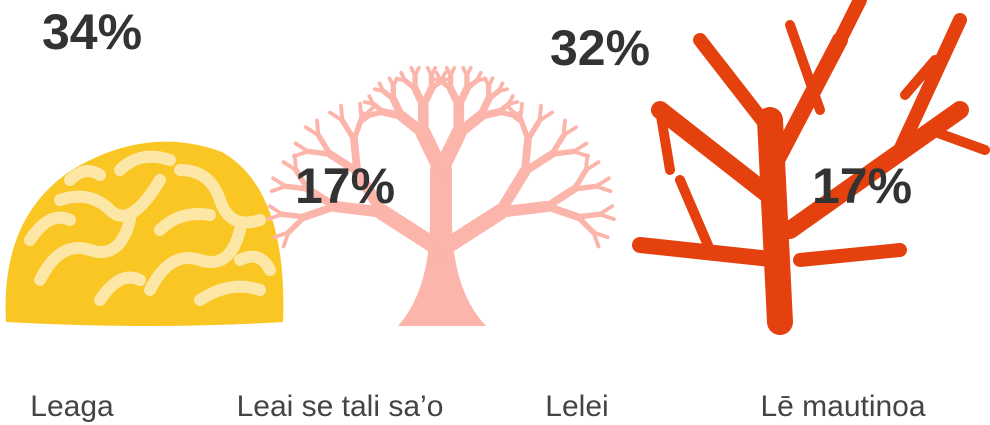 This screenshot has width=990, height=425. What do you see at coordinates (576, 406) in the screenshot?
I see `category-label: Lelei` at bounding box center [576, 406].